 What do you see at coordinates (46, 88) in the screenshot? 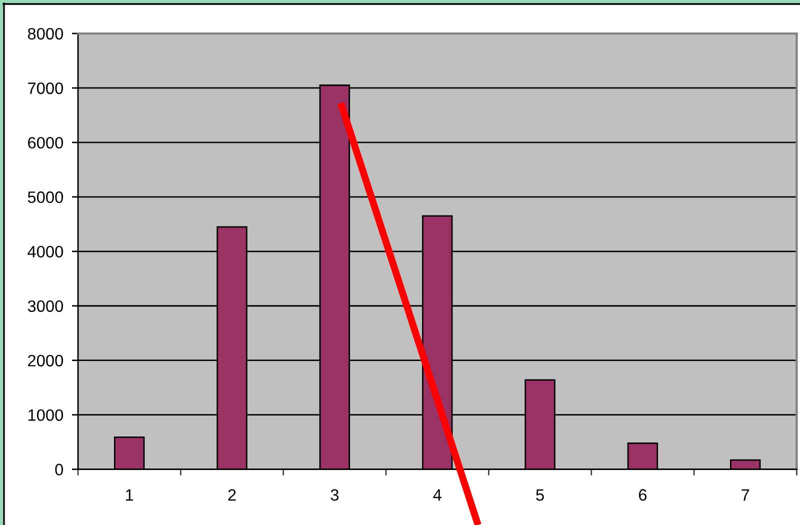
I see `y-tick-label: 7000` at bounding box center [46, 88].